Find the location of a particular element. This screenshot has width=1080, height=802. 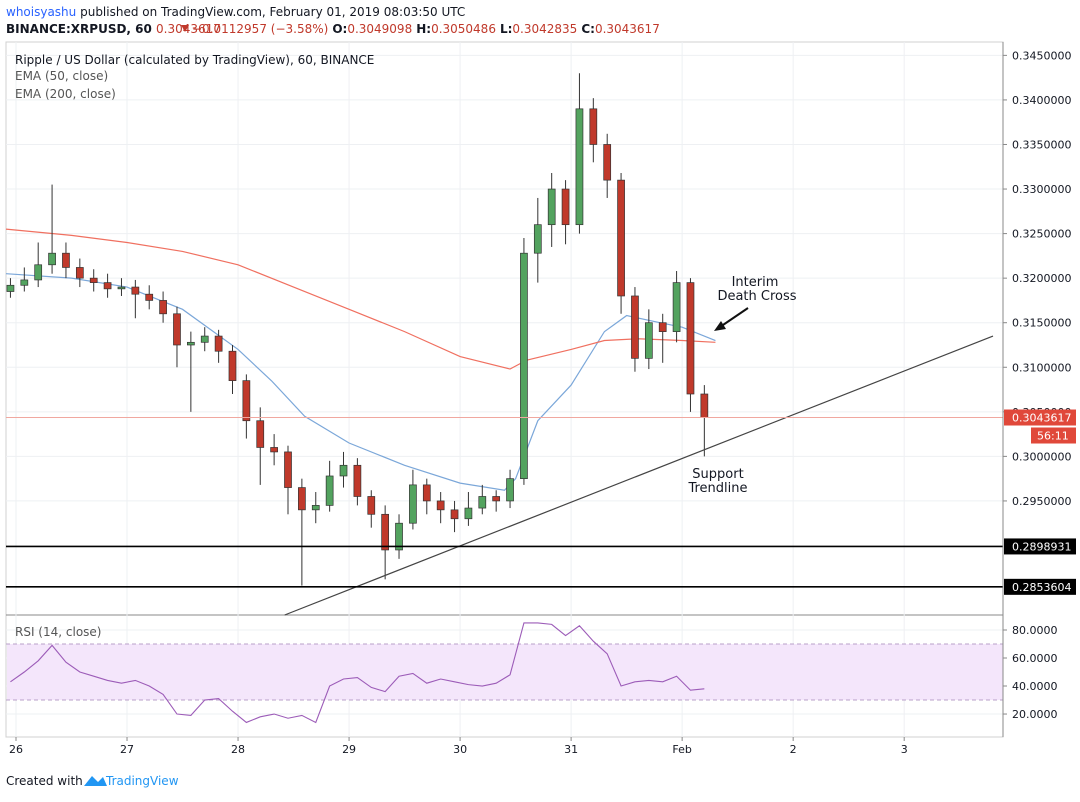

x-tick-label: 31 is located at coordinates (571, 749).